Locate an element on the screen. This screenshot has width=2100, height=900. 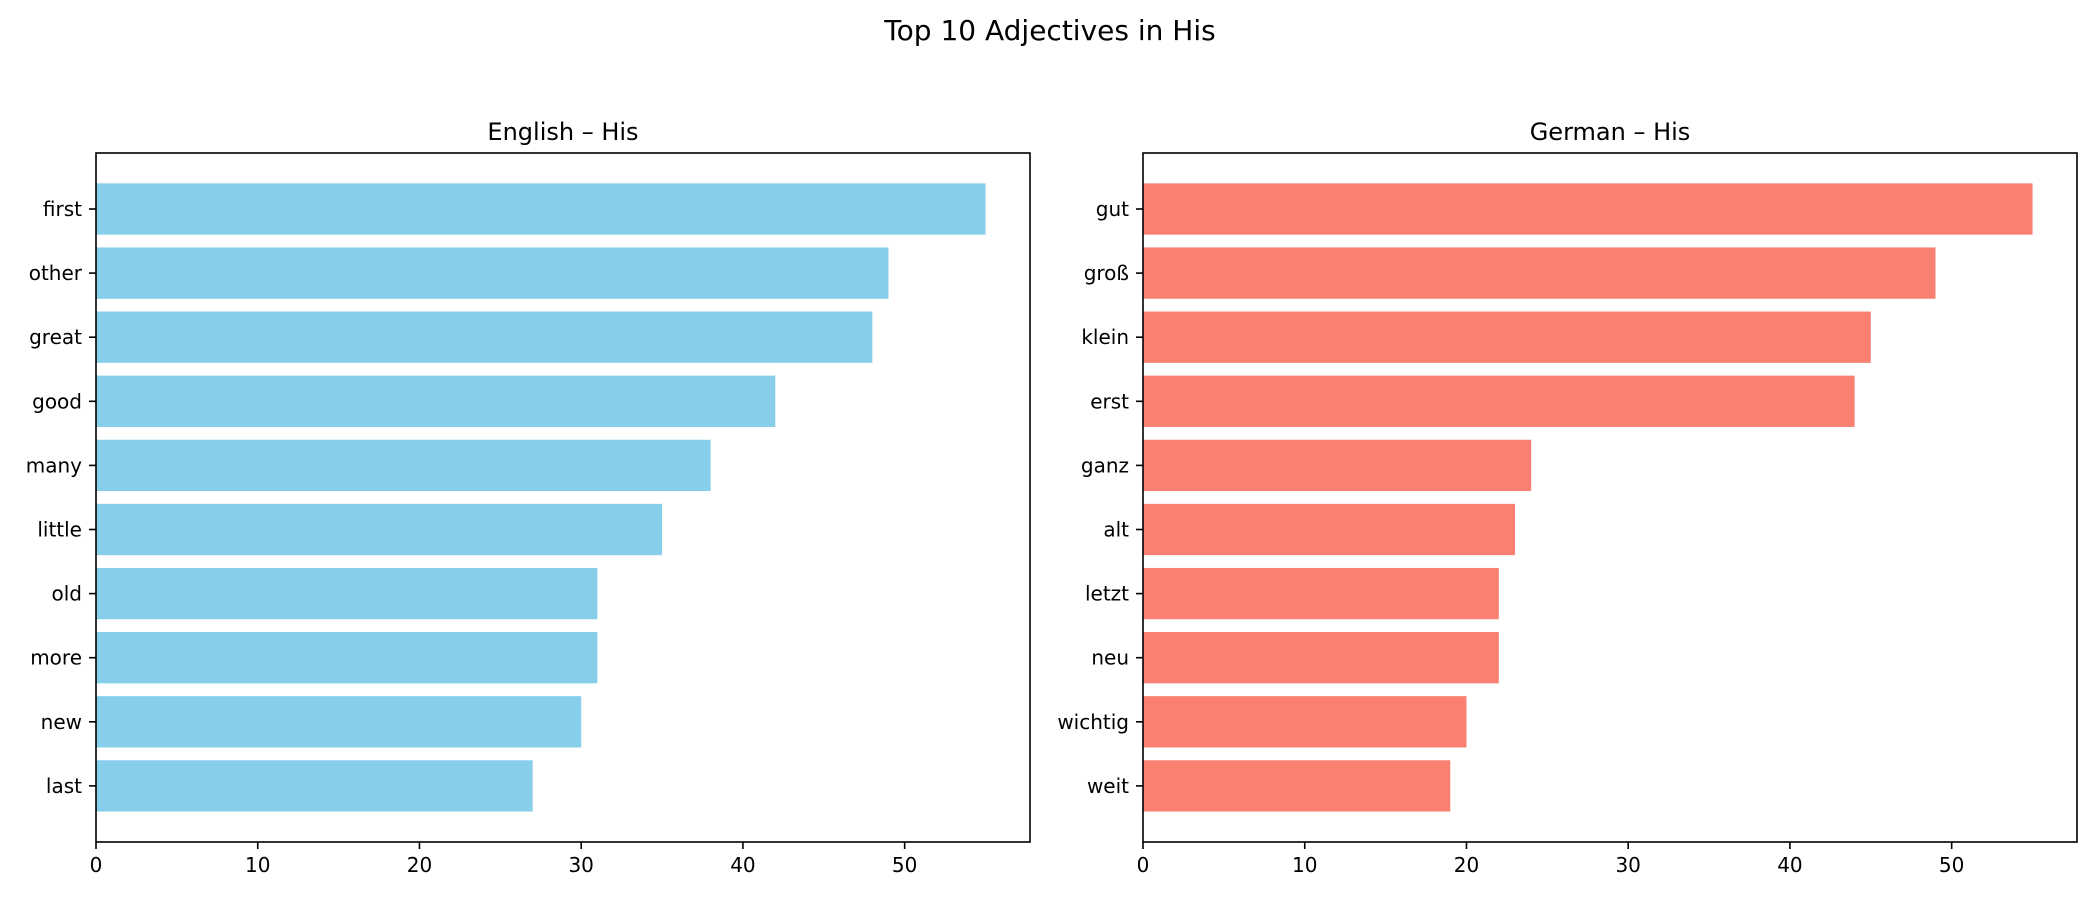
german-category-label-0: gut is located at coordinates (1112, 209).